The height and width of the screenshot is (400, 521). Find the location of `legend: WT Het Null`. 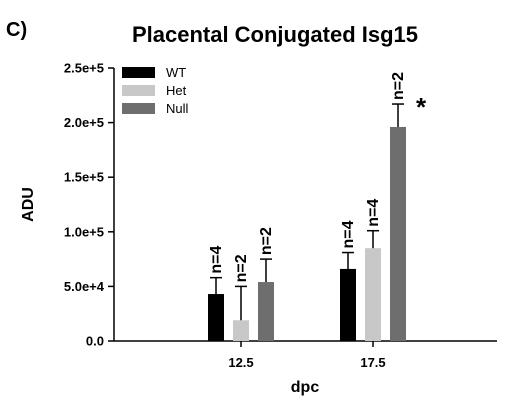

legend: WT Het Null is located at coordinates (155, 90).